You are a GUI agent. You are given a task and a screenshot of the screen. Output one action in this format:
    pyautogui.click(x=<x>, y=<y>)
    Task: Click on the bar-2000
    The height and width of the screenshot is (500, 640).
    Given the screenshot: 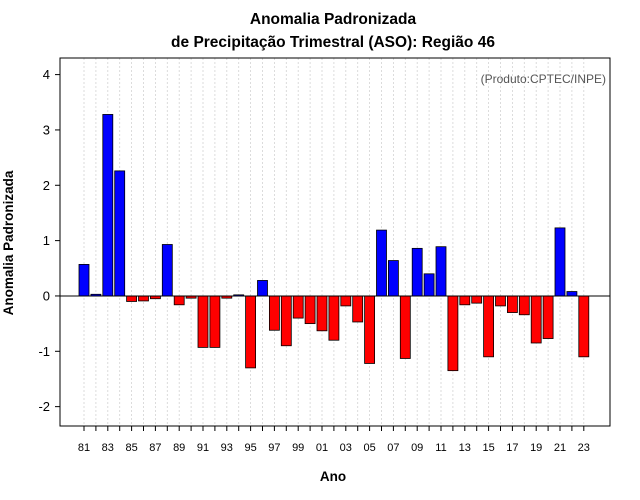 What is the action you would take?
    pyautogui.click(x=310, y=310)
    